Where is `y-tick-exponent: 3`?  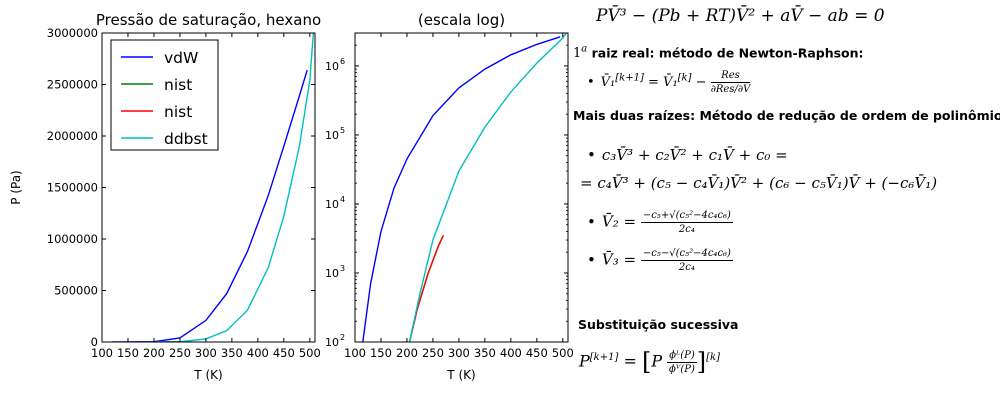 y-tick-exponent: 3 is located at coordinates (342, 268).